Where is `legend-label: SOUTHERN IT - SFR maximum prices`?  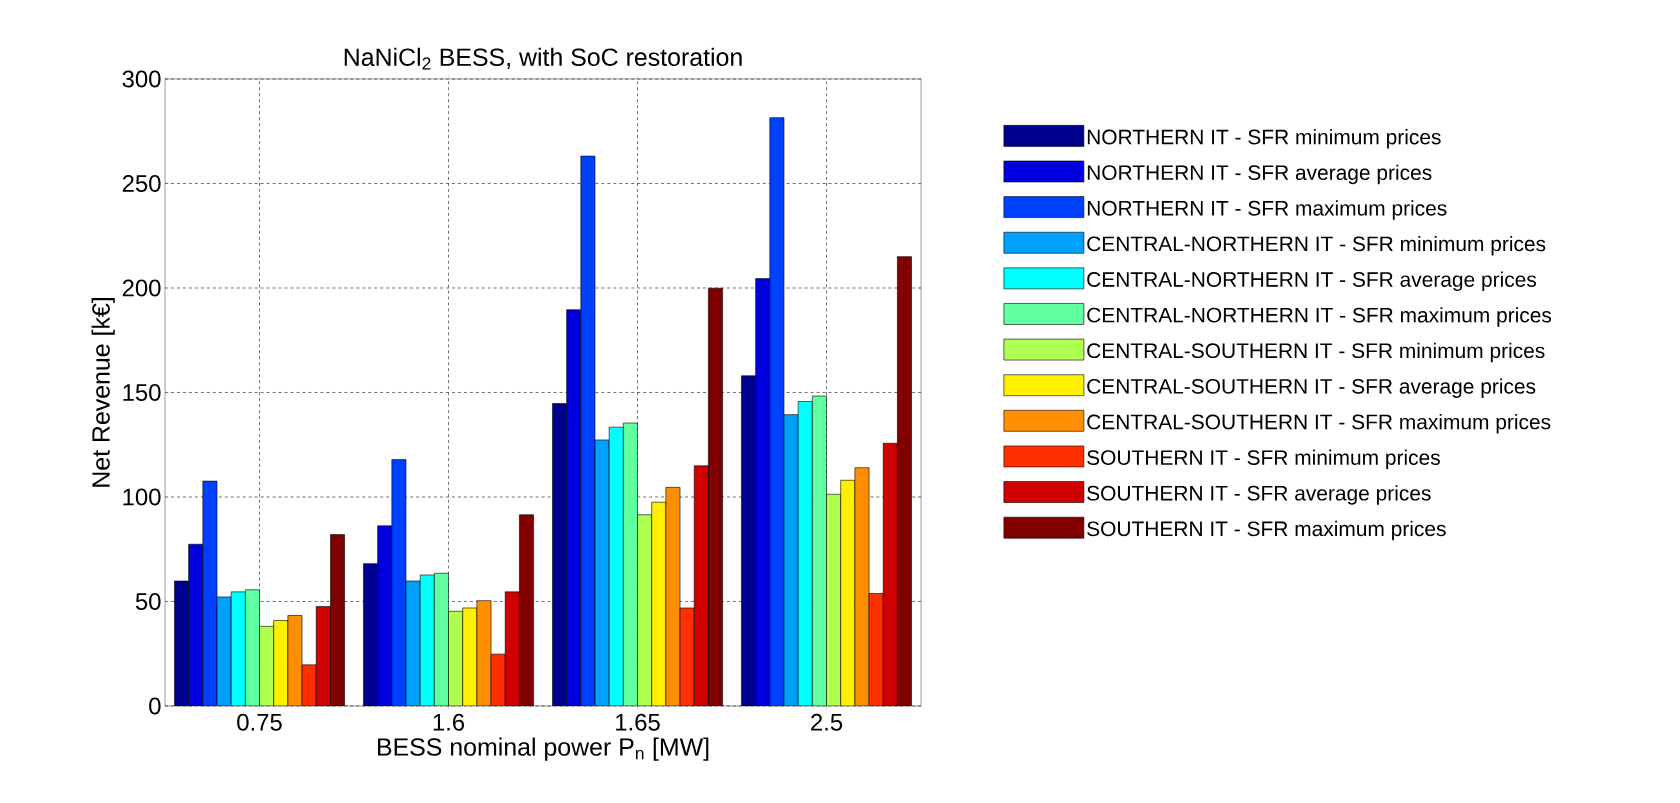
legend-label: SOUTHERN IT - SFR maximum prices is located at coordinates (1266, 530).